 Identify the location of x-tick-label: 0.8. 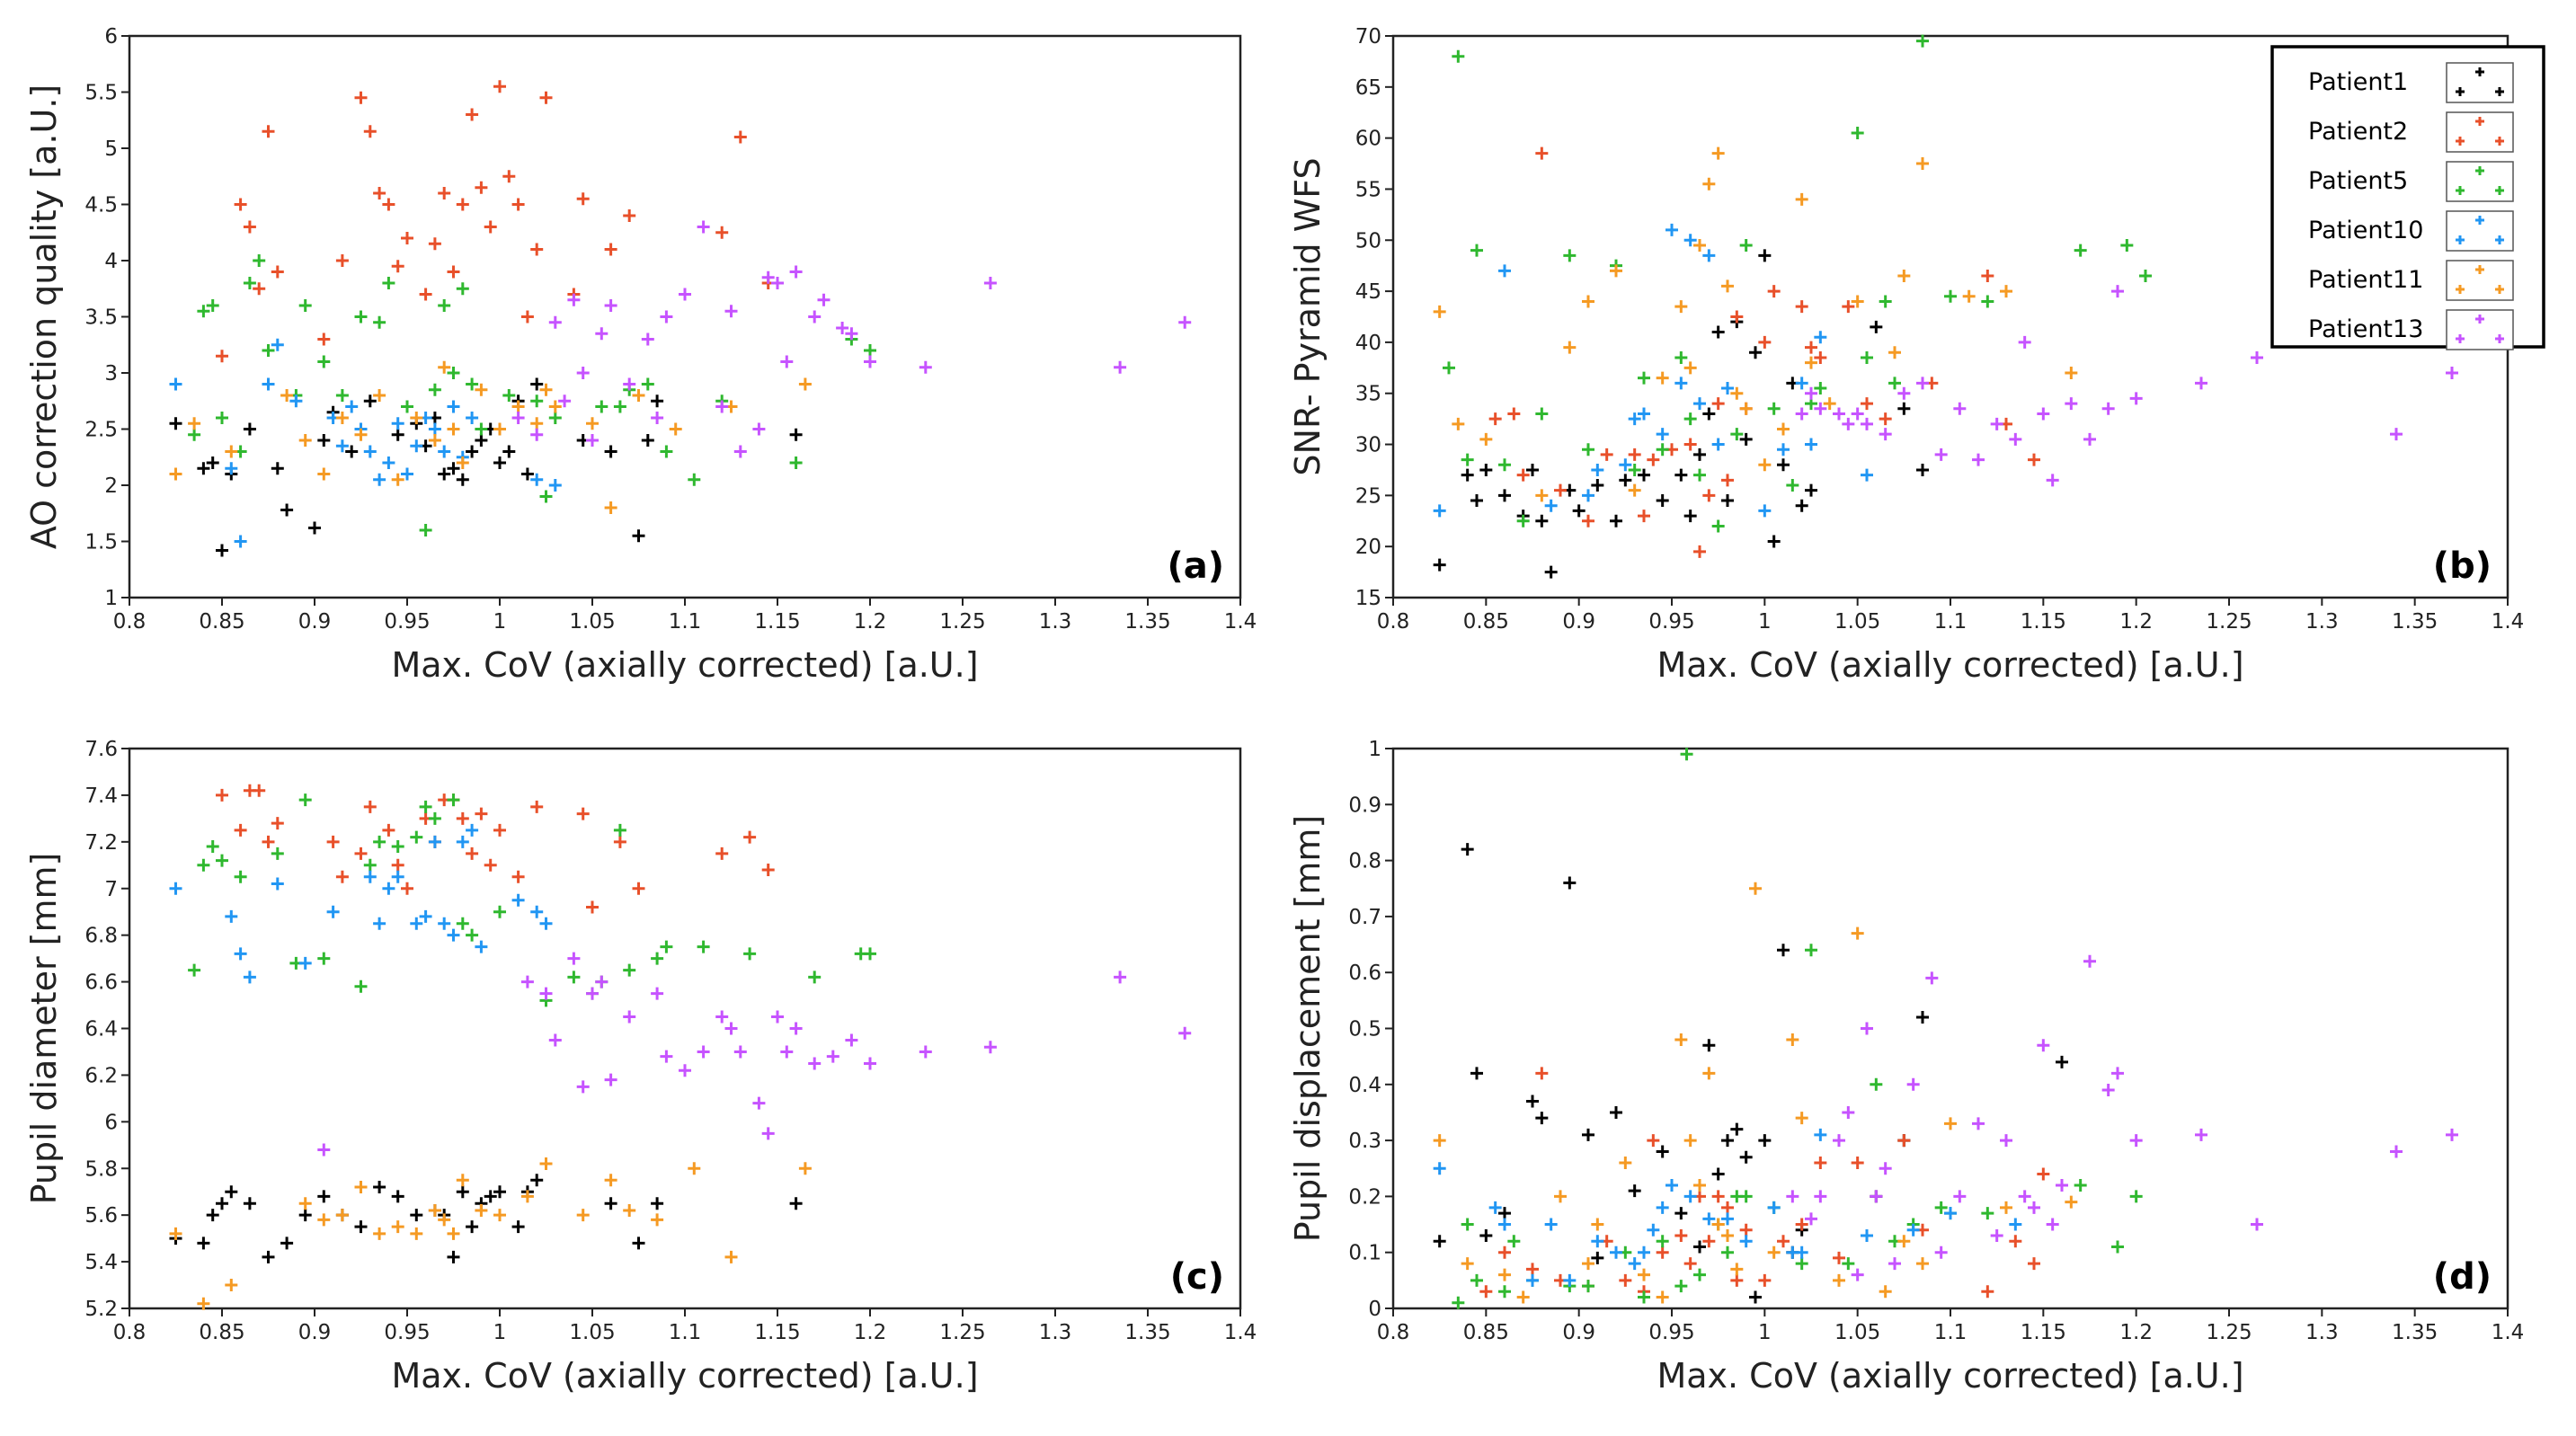
(1393, 1332).